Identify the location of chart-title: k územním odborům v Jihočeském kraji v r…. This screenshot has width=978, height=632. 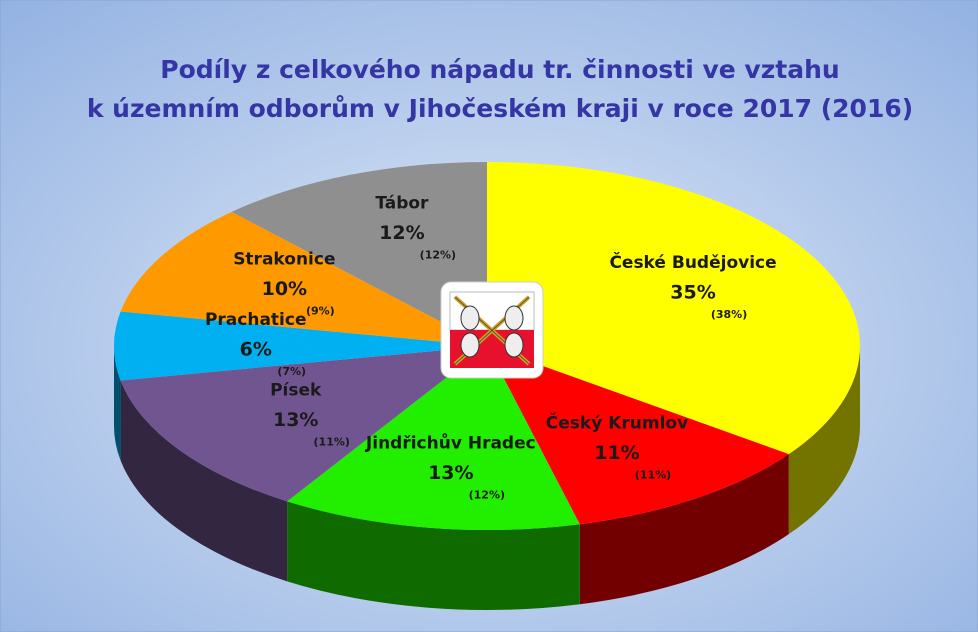
(500, 108).